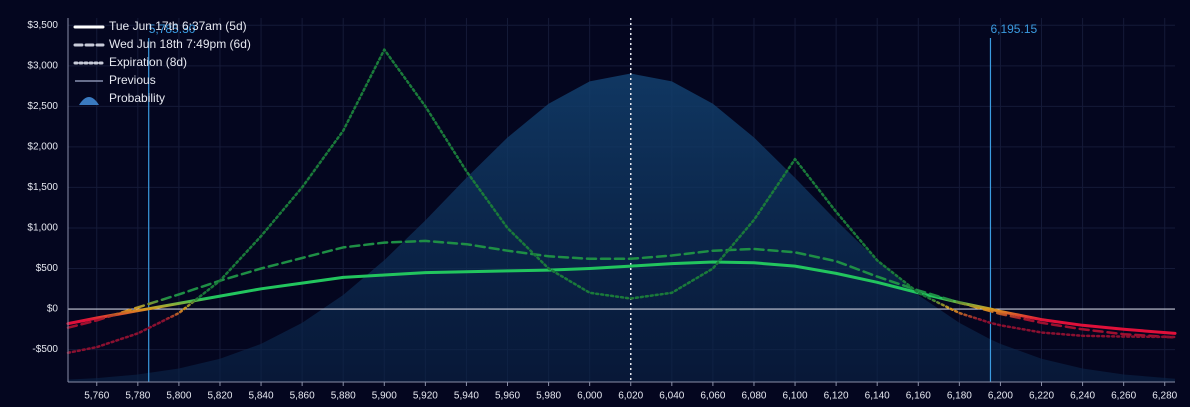 This screenshot has width=1190, height=407. What do you see at coordinates (589, 396) in the screenshot?
I see `x-tick-label: 6,000` at bounding box center [589, 396].